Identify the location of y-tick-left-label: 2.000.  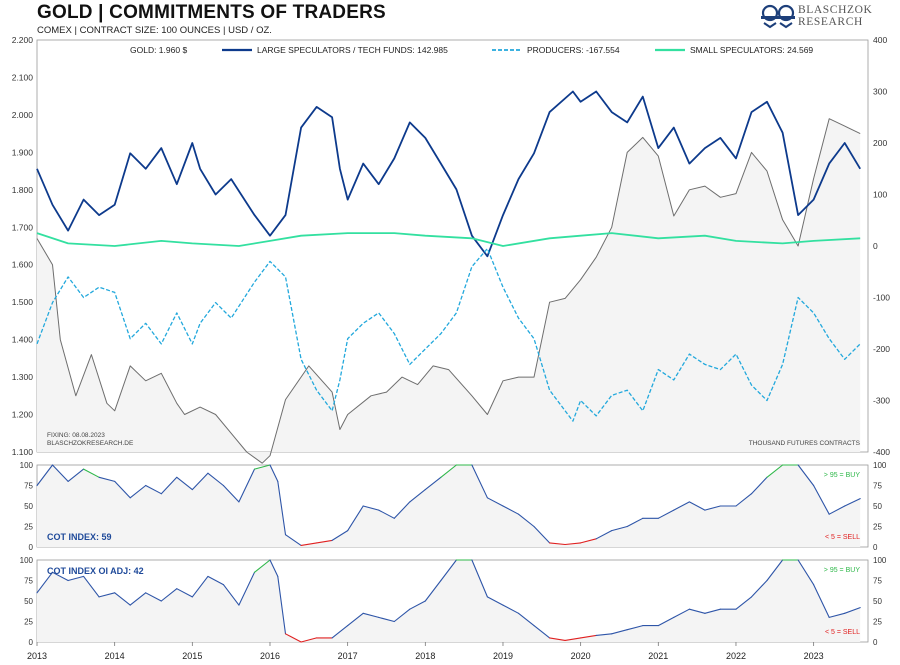
(23, 115).